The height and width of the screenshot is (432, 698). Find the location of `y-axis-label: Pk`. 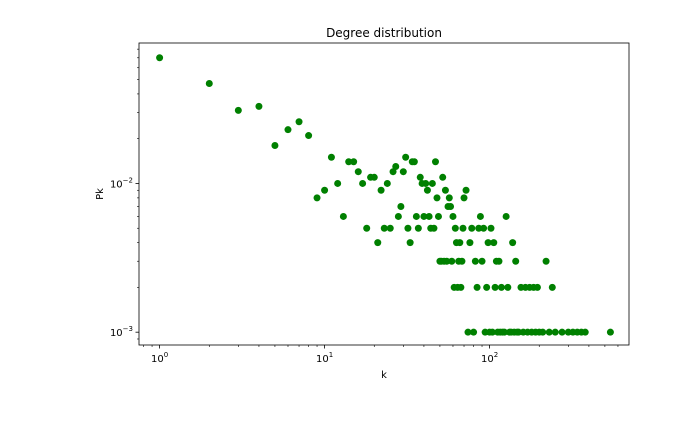

y-axis-label: Pk is located at coordinates (100, 194).